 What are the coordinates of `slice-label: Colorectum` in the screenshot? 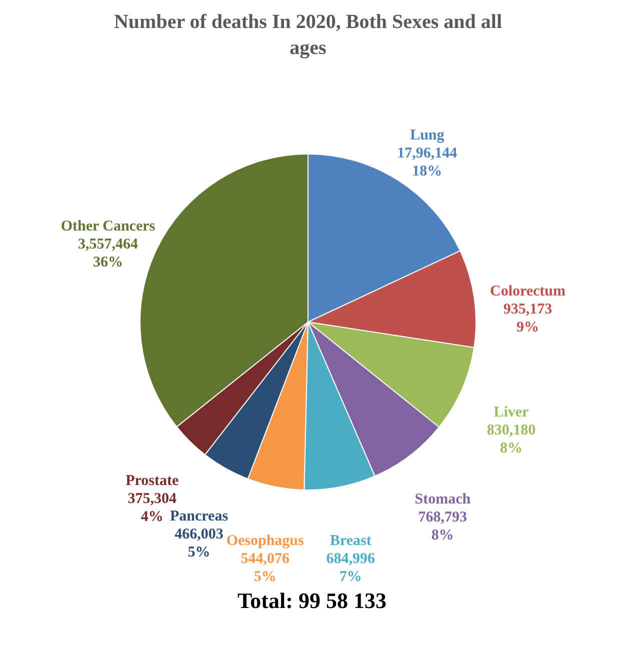 It's located at (528, 291).